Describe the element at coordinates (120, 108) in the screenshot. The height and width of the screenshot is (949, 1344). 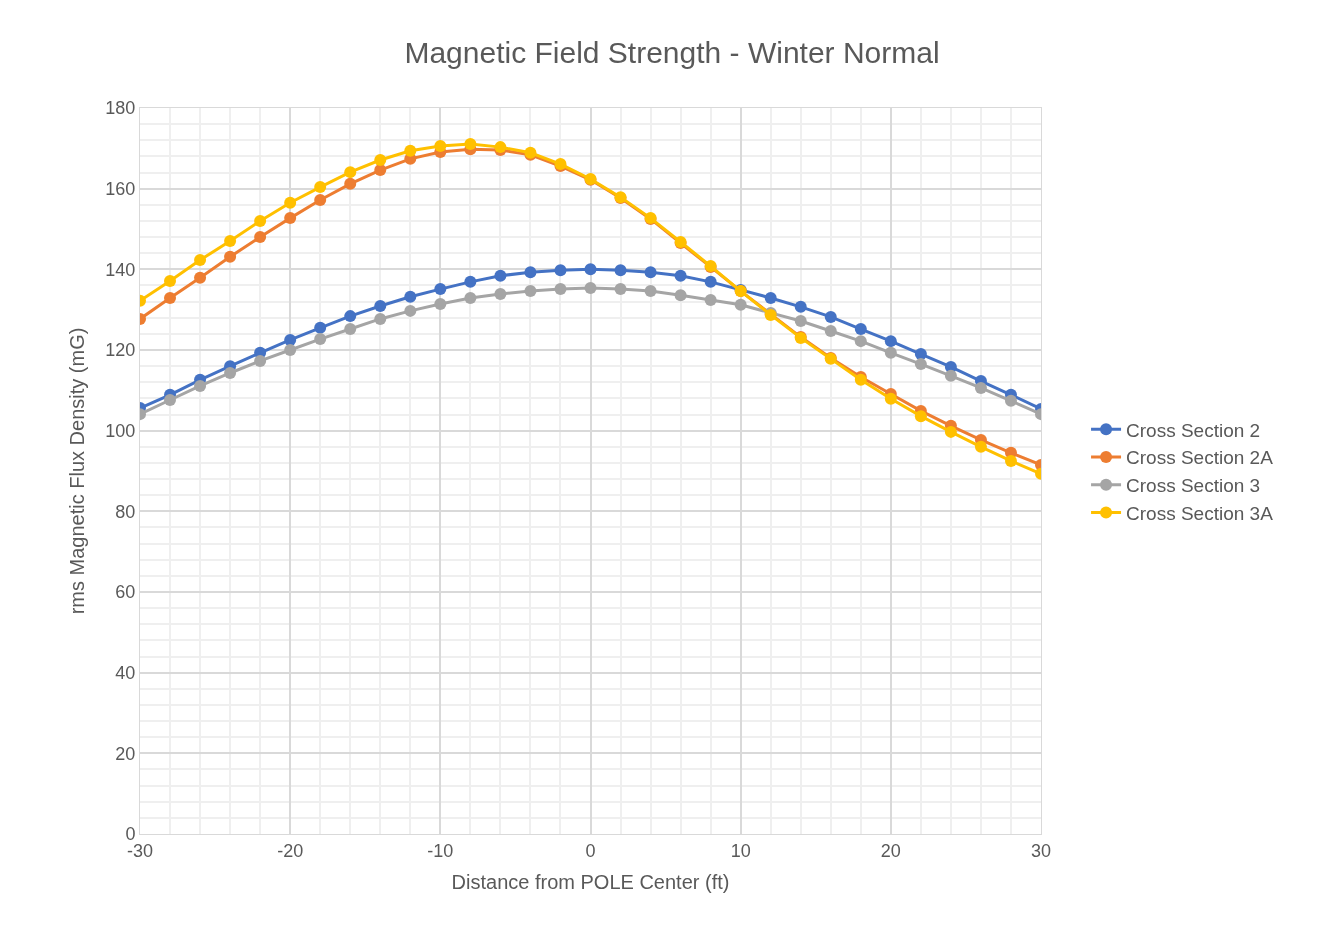
I see `y-tick-label: 180` at that location.